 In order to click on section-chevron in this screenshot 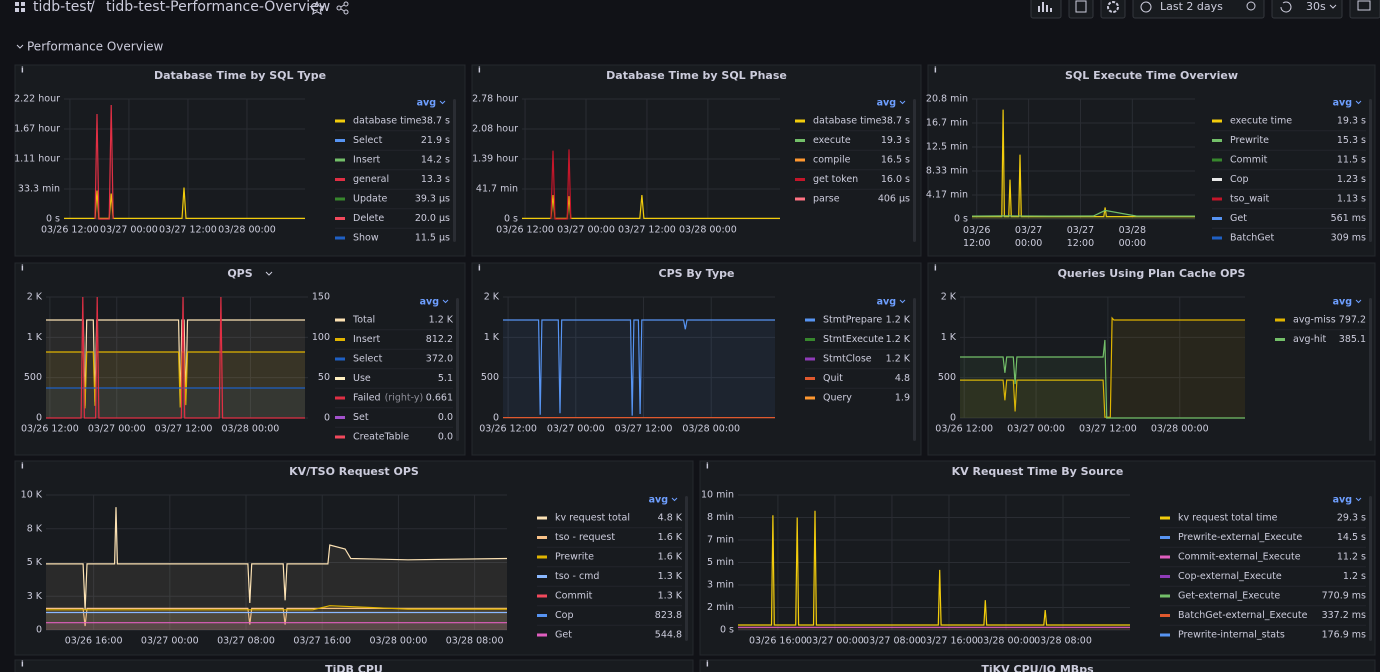, I will do `click(20, 46)`.